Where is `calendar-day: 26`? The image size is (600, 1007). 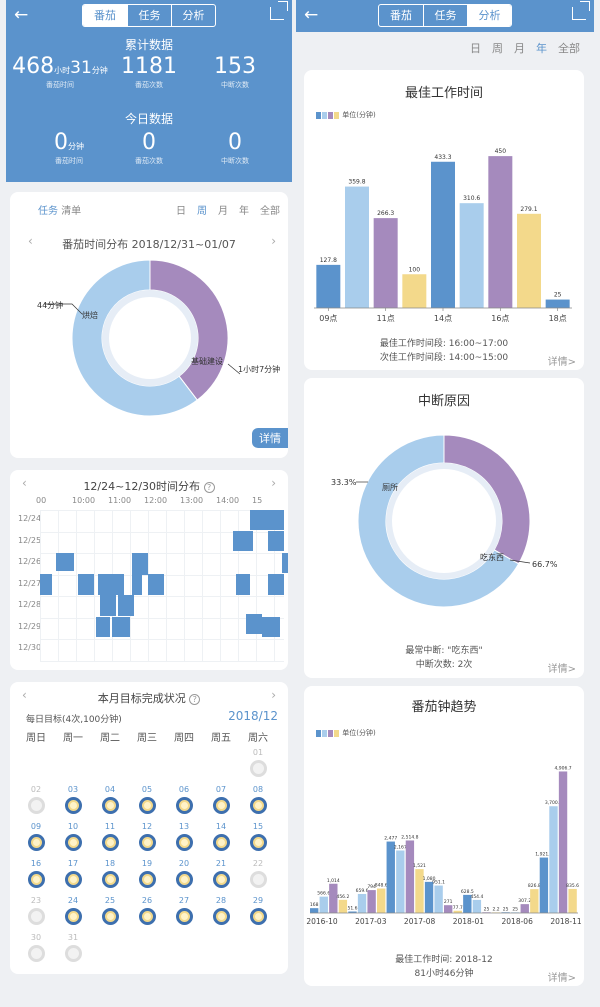
calendar-day: 26 is located at coordinates (147, 910).